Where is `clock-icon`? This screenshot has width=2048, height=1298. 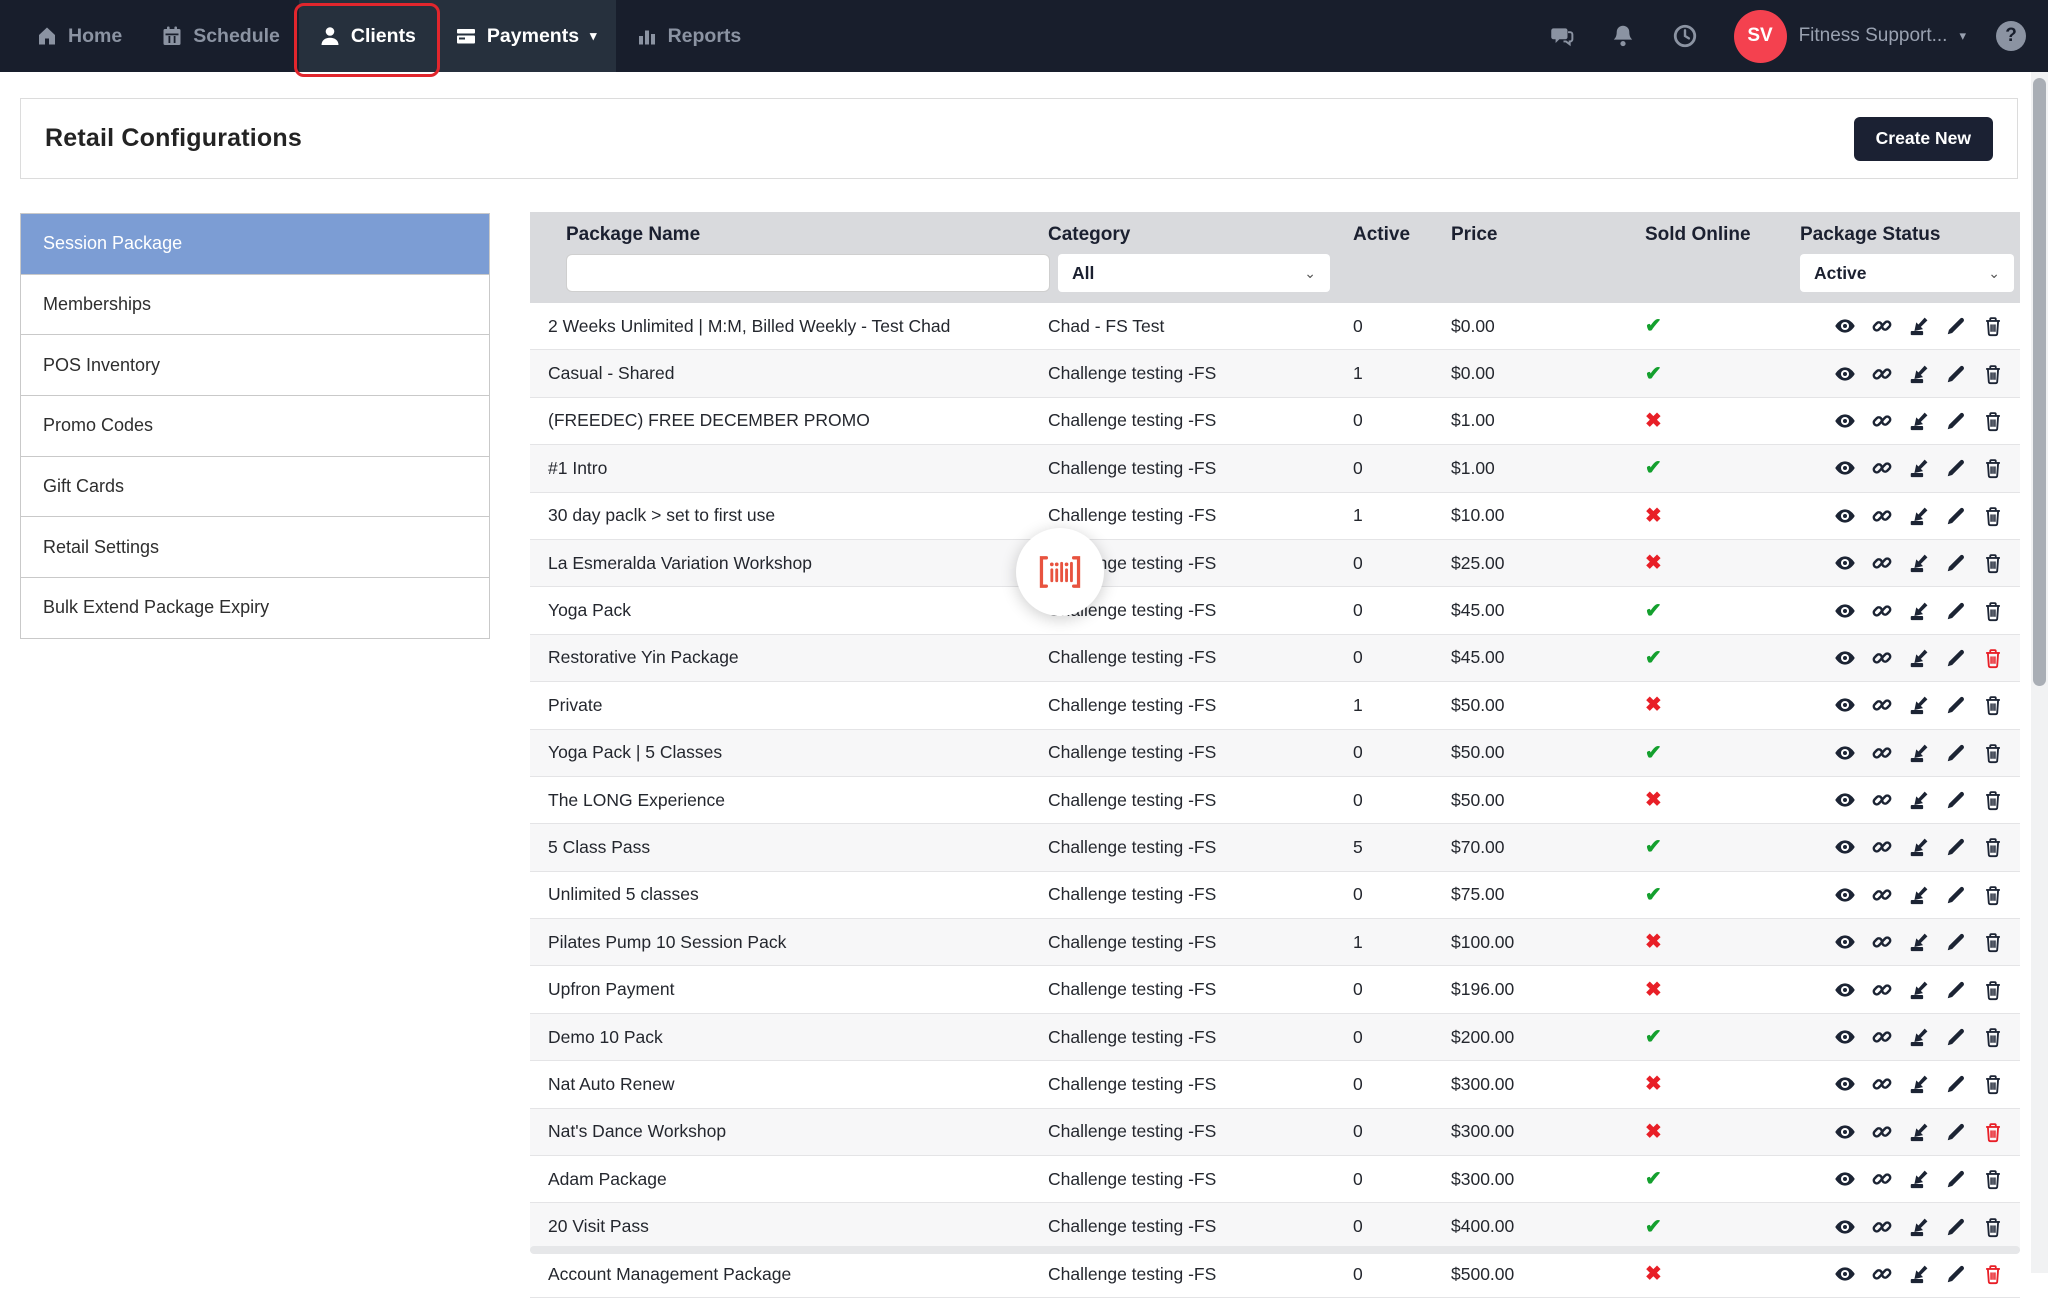 clock-icon is located at coordinates (1685, 36).